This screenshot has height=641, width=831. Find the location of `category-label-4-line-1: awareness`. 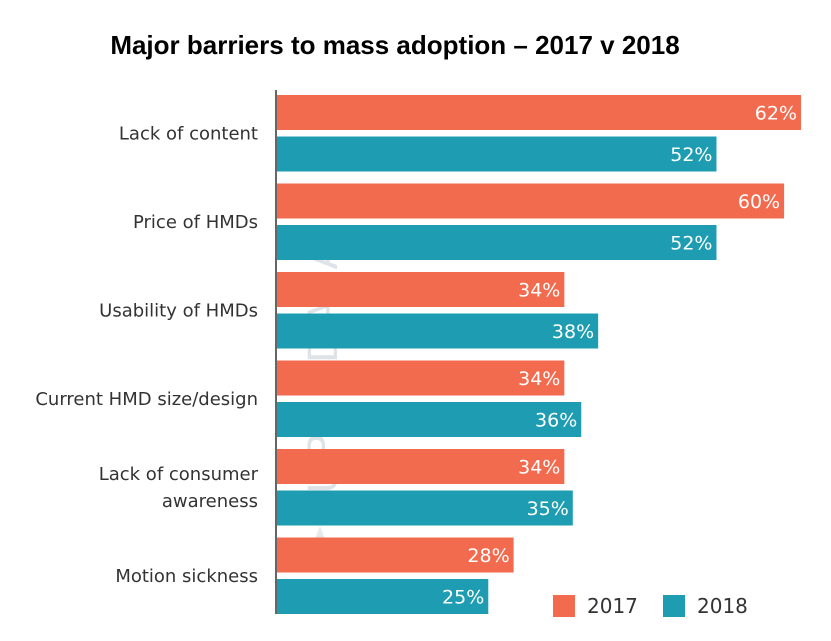

category-label-4-line-1: awareness is located at coordinates (210, 501).